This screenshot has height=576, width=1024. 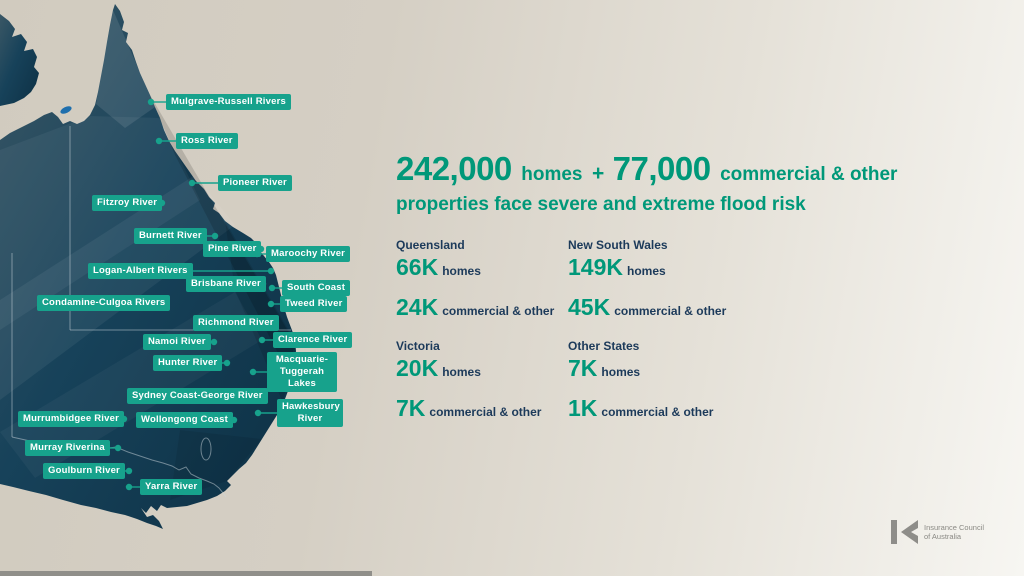 What do you see at coordinates (226, 284) in the screenshot?
I see `river-label: Brisbane River` at bounding box center [226, 284].